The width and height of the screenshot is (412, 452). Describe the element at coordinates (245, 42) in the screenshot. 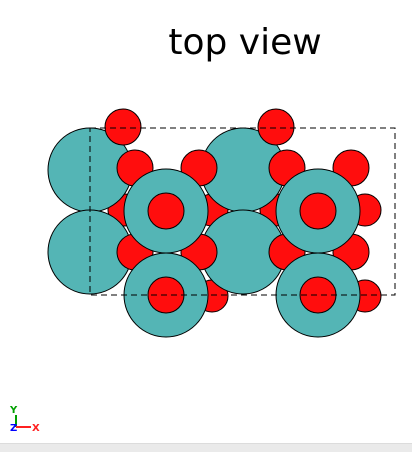

I see `view-title: top view` at that location.